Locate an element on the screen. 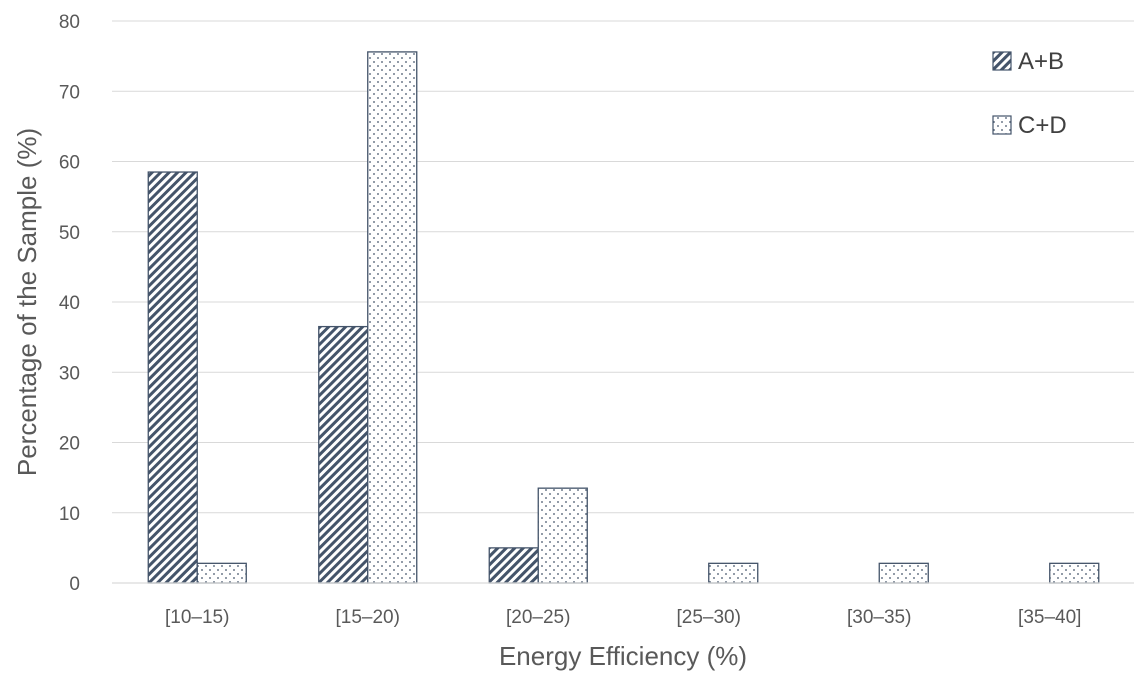  x-tick-label: [15–20) is located at coordinates (368, 617).